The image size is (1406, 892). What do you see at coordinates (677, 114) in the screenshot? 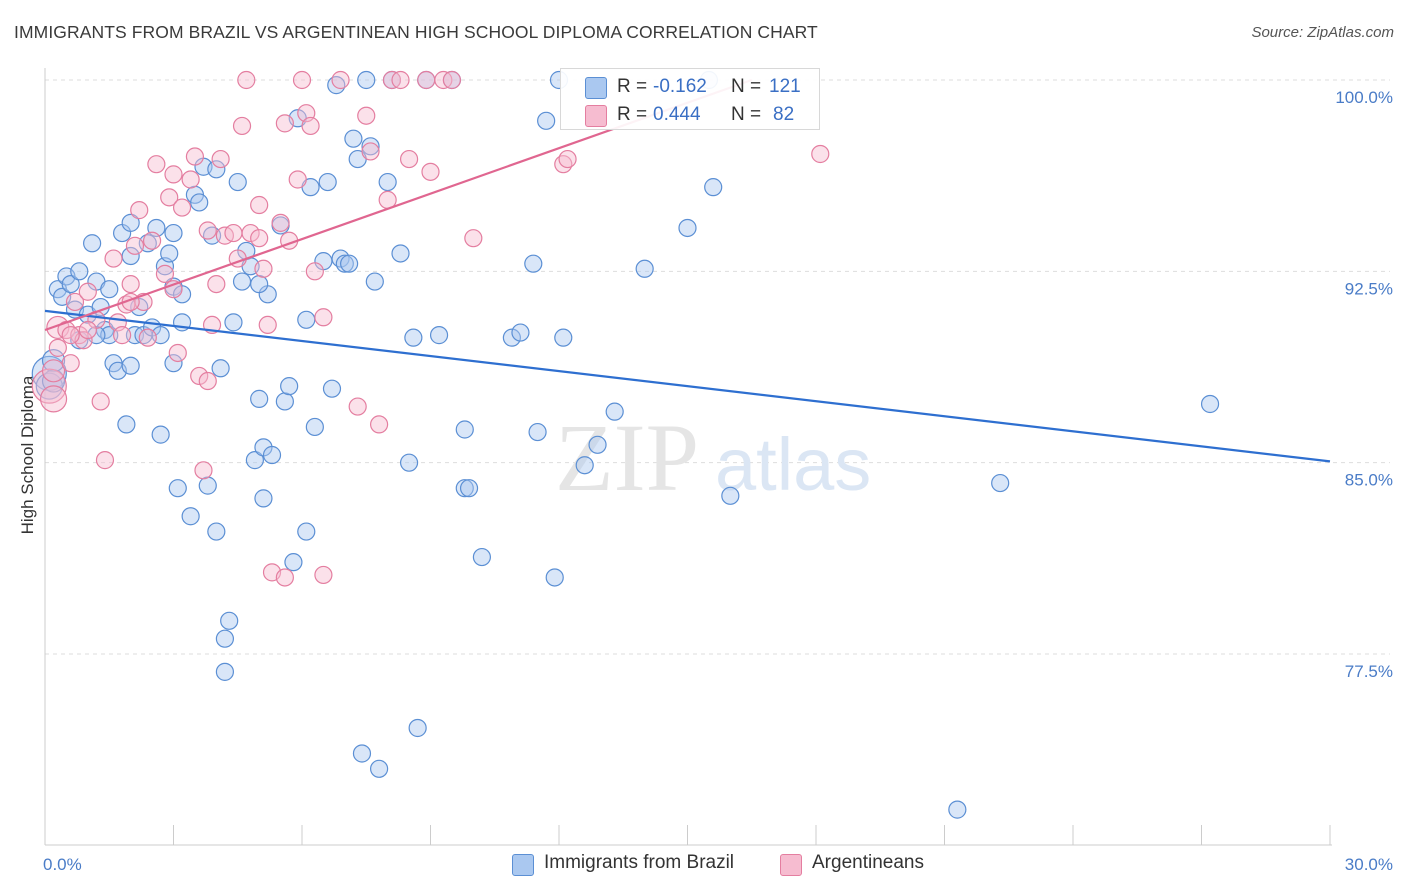
I see `stats-r-value: 0.444` at bounding box center [677, 114].